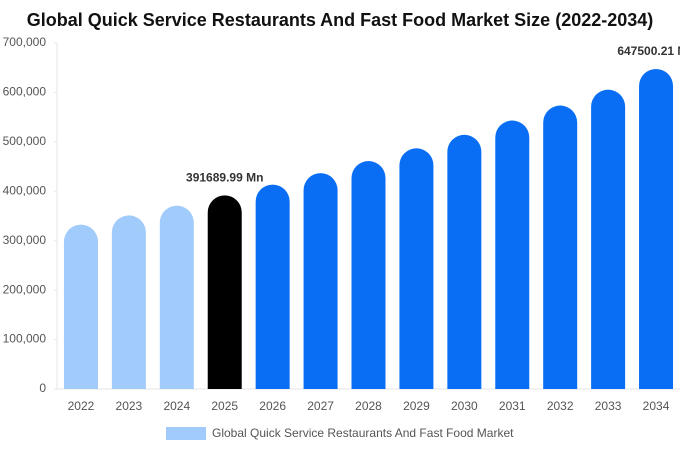  What do you see at coordinates (512, 406) in the screenshot?
I see `x-tick-label: 2031` at bounding box center [512, 406].